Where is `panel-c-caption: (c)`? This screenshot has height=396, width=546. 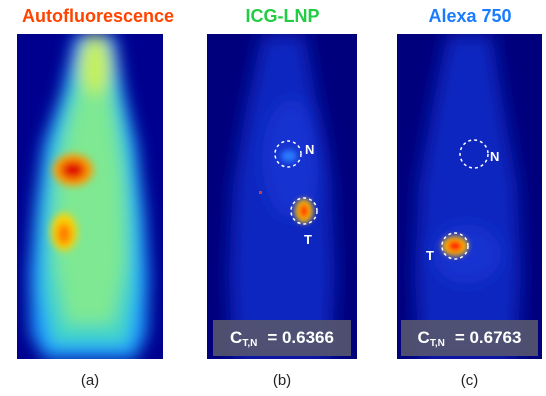 panel-c-caption: (c) is located at coordinates (469, 380).